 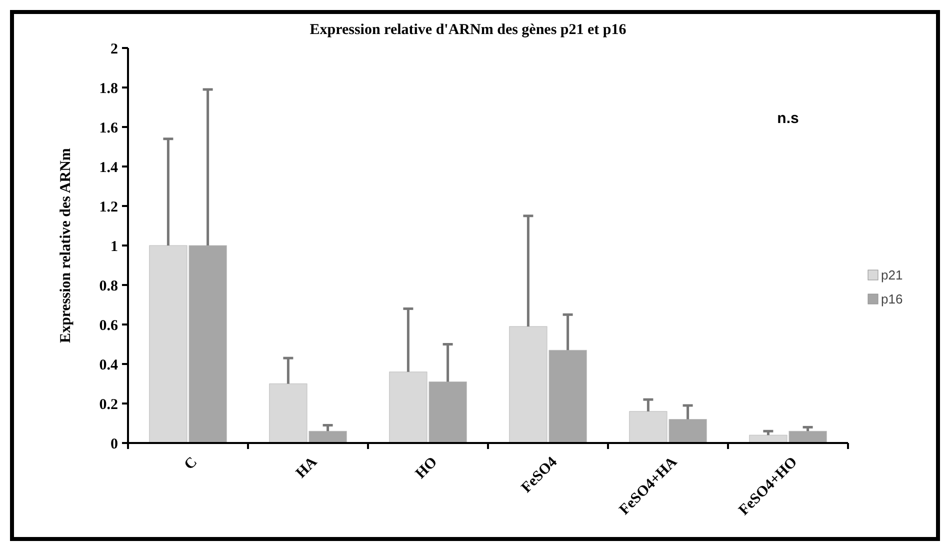 What do you see at coordinates (114, 246) in the screenshot?
I see `y-tick-label: 1` at bounding box center [114, 246].